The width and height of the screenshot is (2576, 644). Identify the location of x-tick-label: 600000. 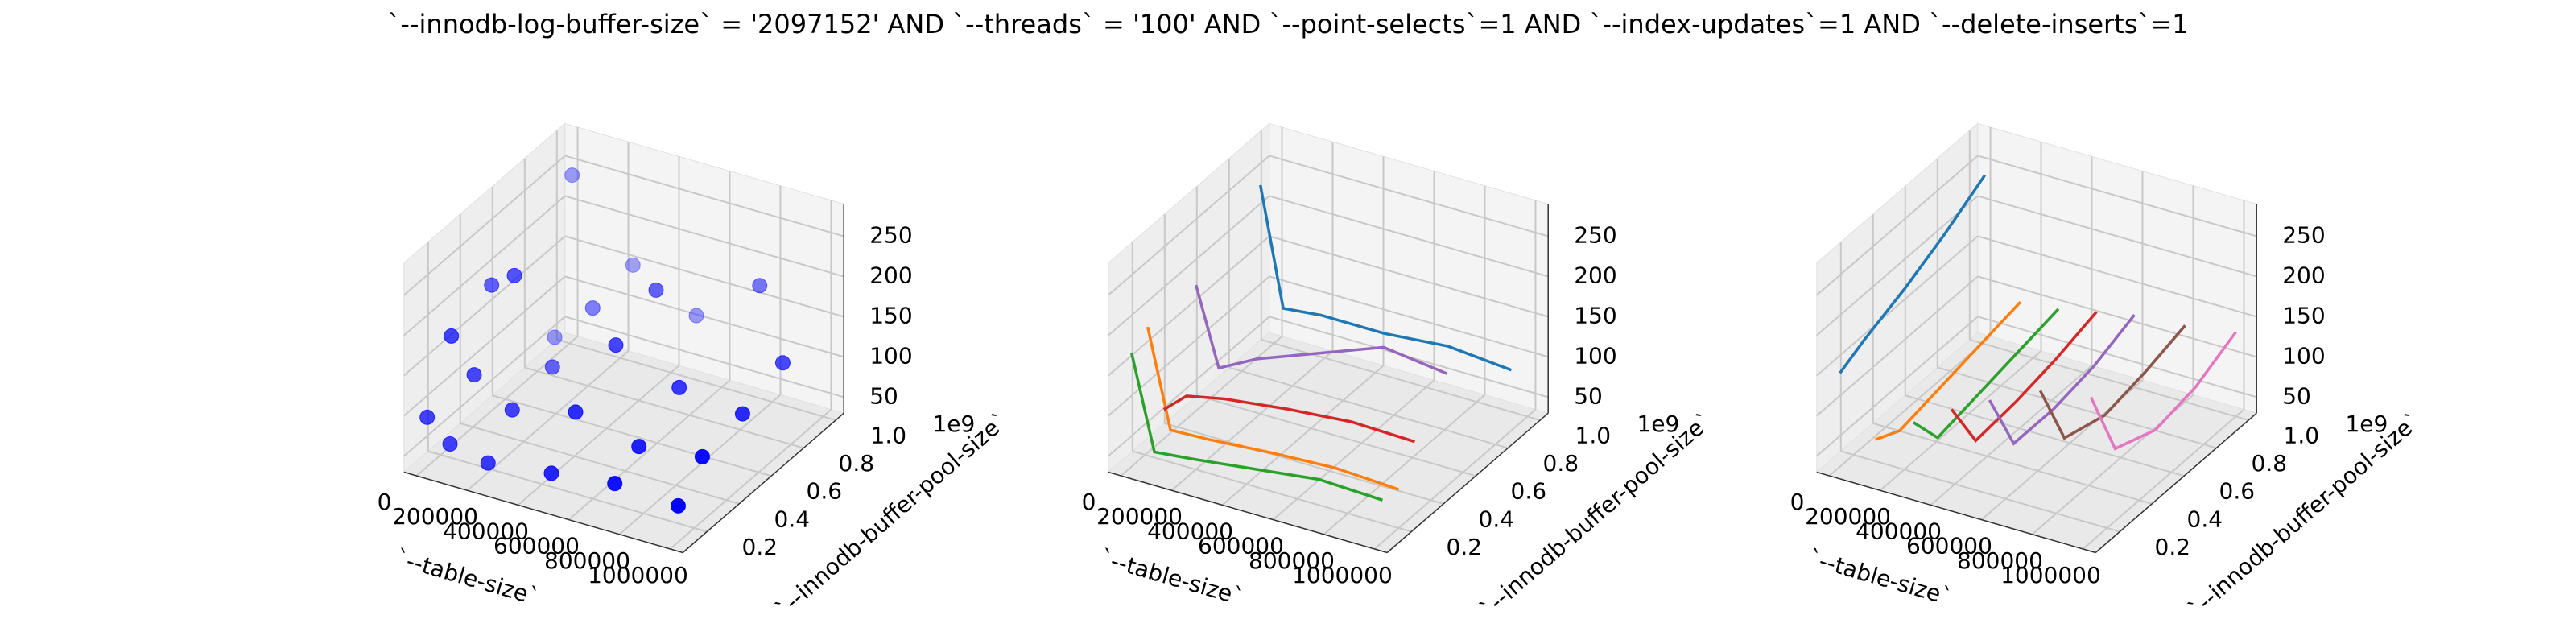
(1949, 546).